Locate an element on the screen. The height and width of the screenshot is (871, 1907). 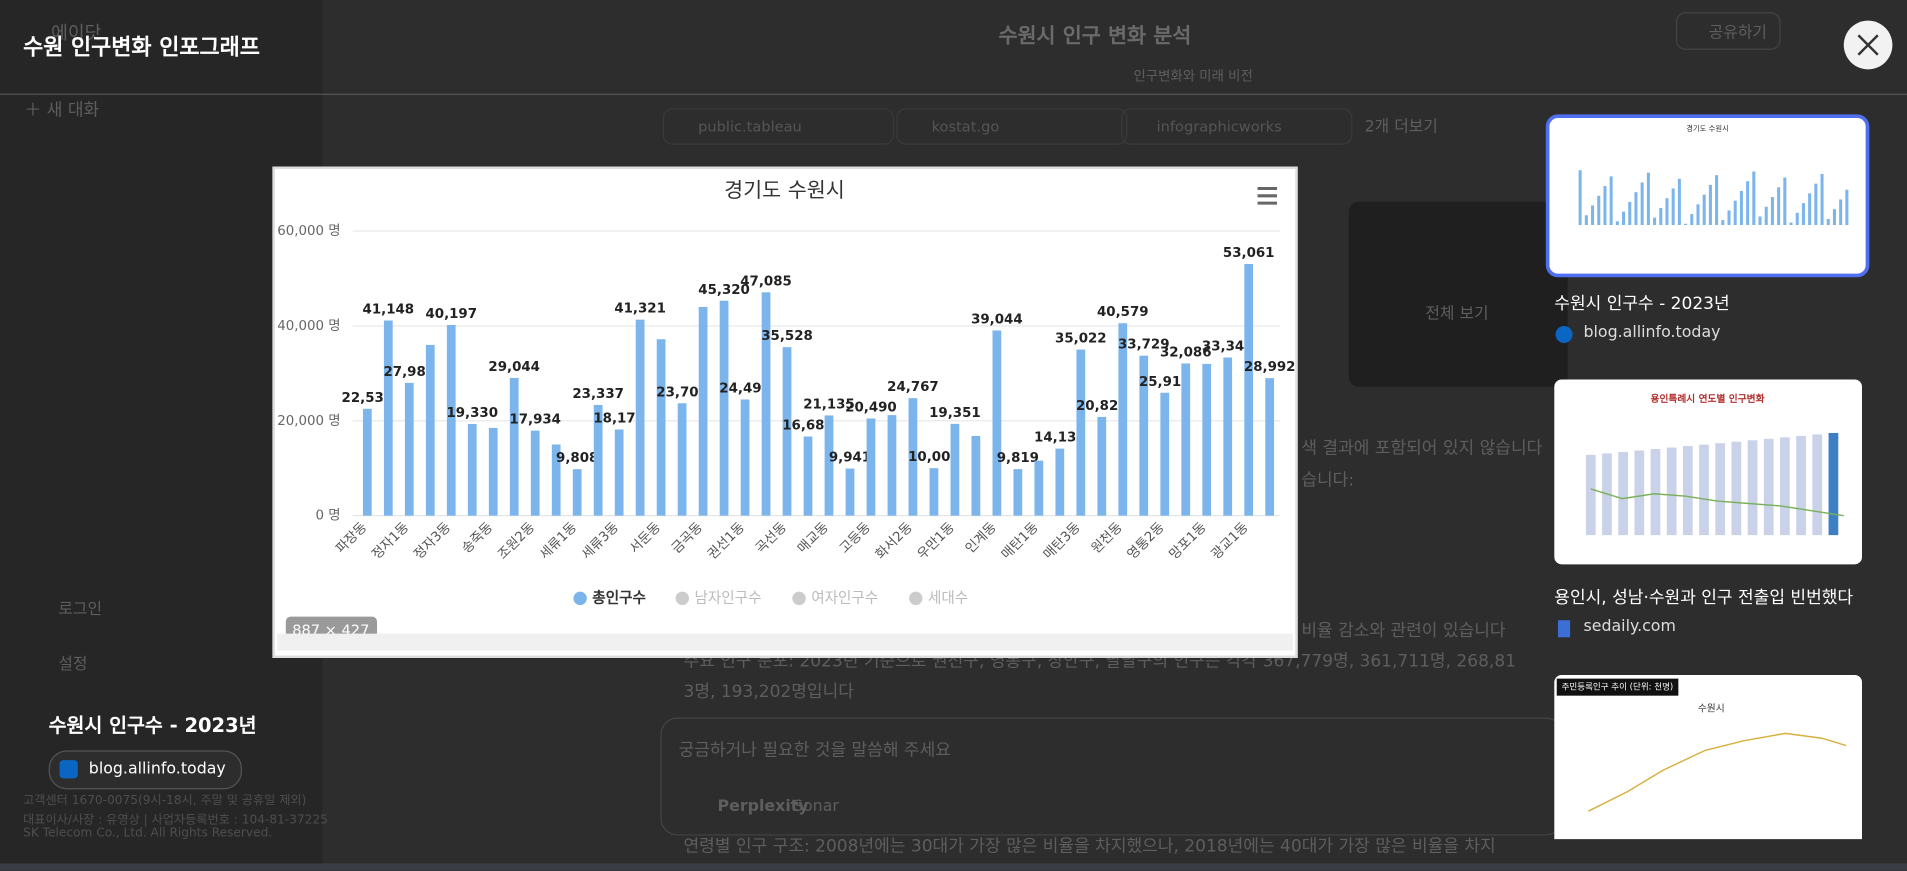
input-box is located at coordinates (1111, 776).